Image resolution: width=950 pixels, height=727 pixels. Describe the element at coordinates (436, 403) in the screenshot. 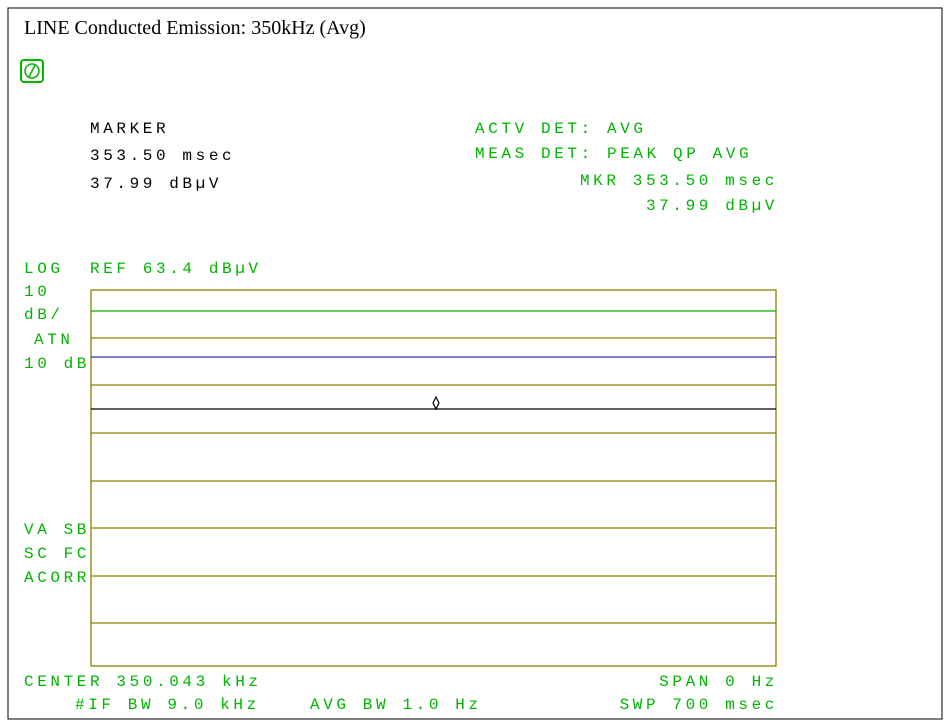

I see `marker-diamond` at that location.